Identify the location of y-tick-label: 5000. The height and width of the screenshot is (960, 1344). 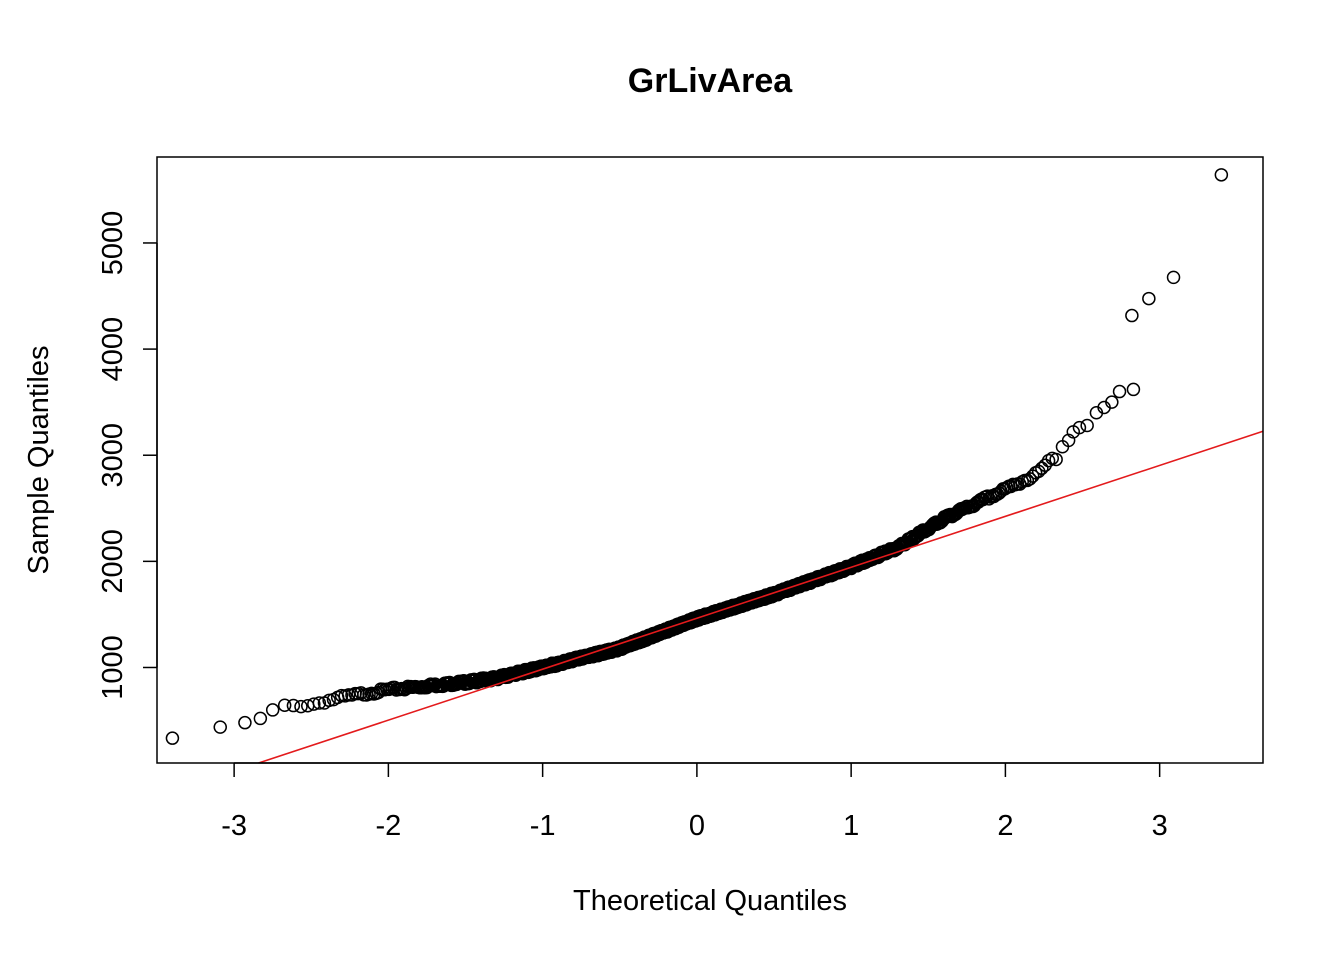
(113, 243).